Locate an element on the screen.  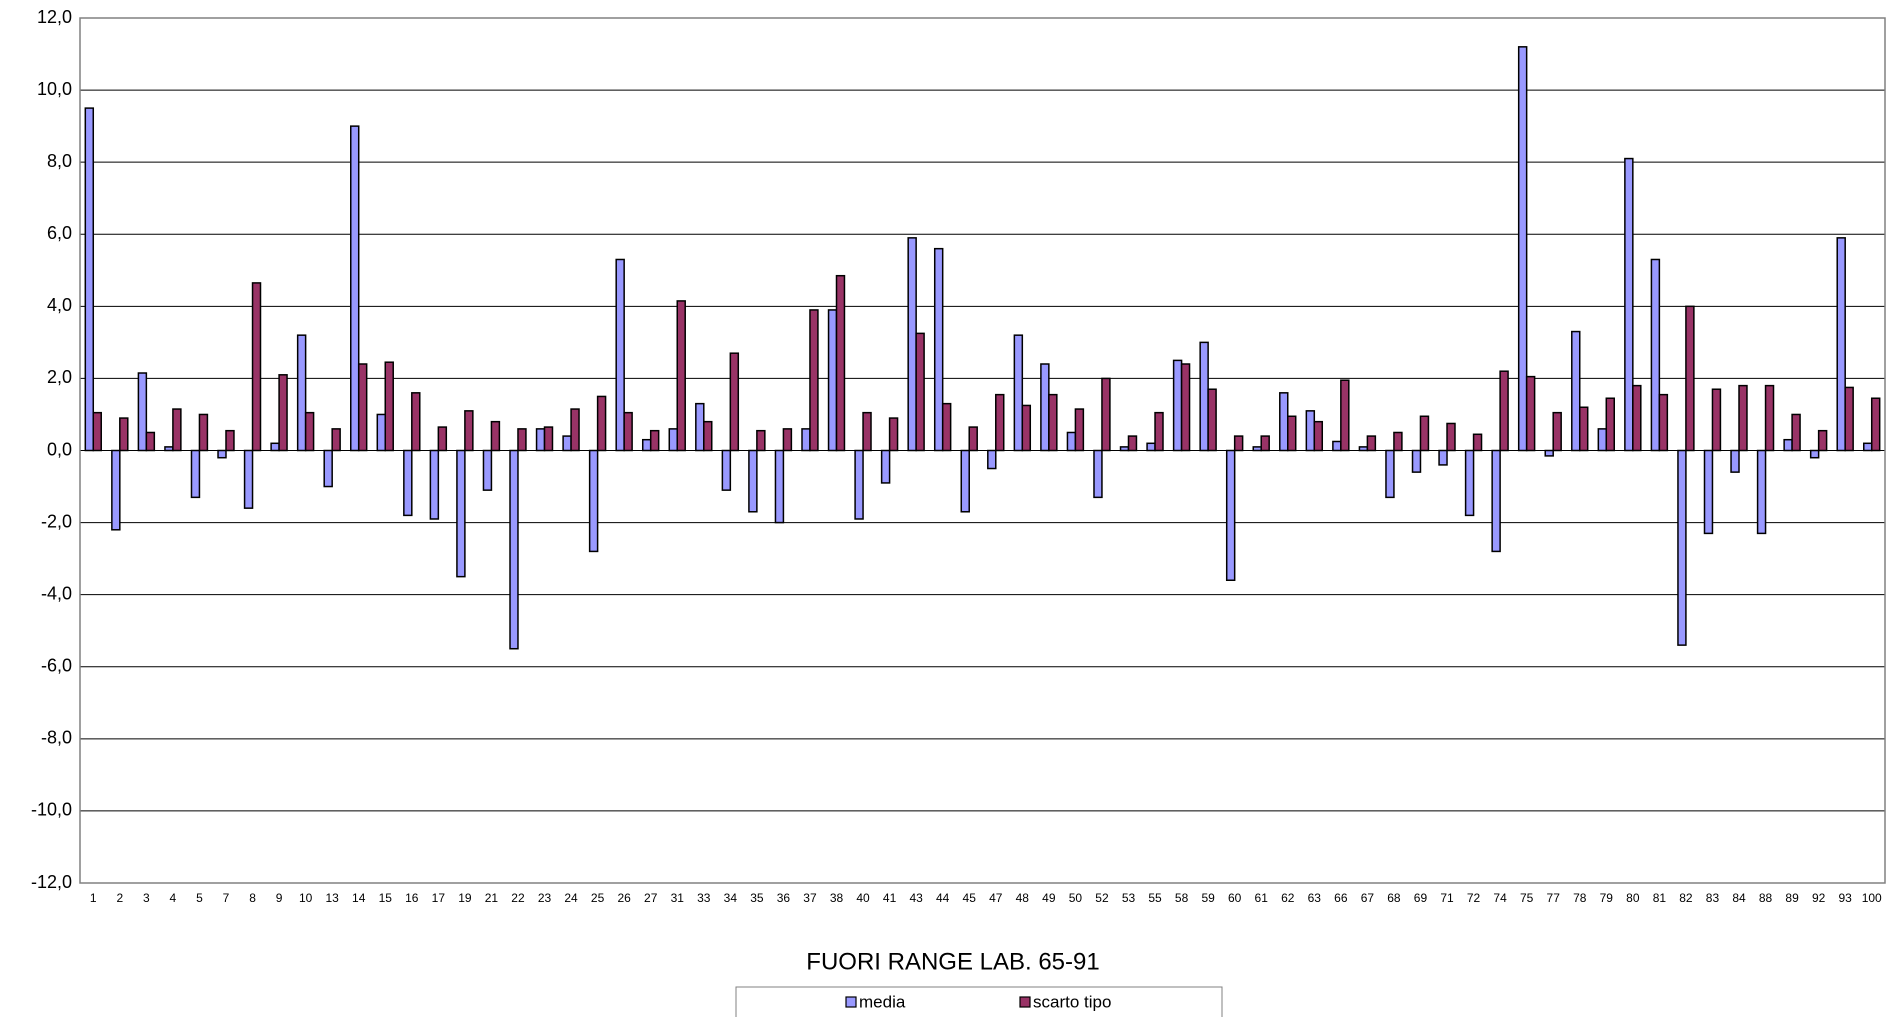
x-tick-label: 77 is located at coordinates (1554, 898).